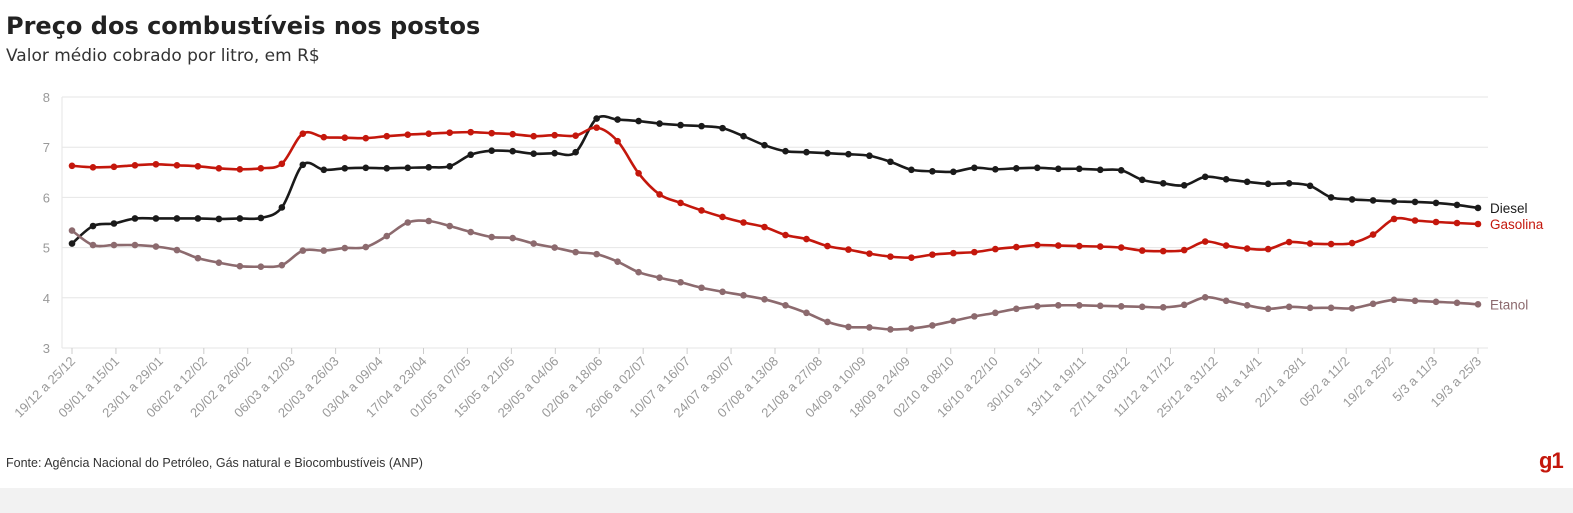 Image resolution: width=1573 pixels, height=513 pixels. What do you see at coordinates (163, 56) in the screenshot?
I see `chart-subtitle: Valor médio cobrado por litro, em R$` at bounding box center [163, 56].